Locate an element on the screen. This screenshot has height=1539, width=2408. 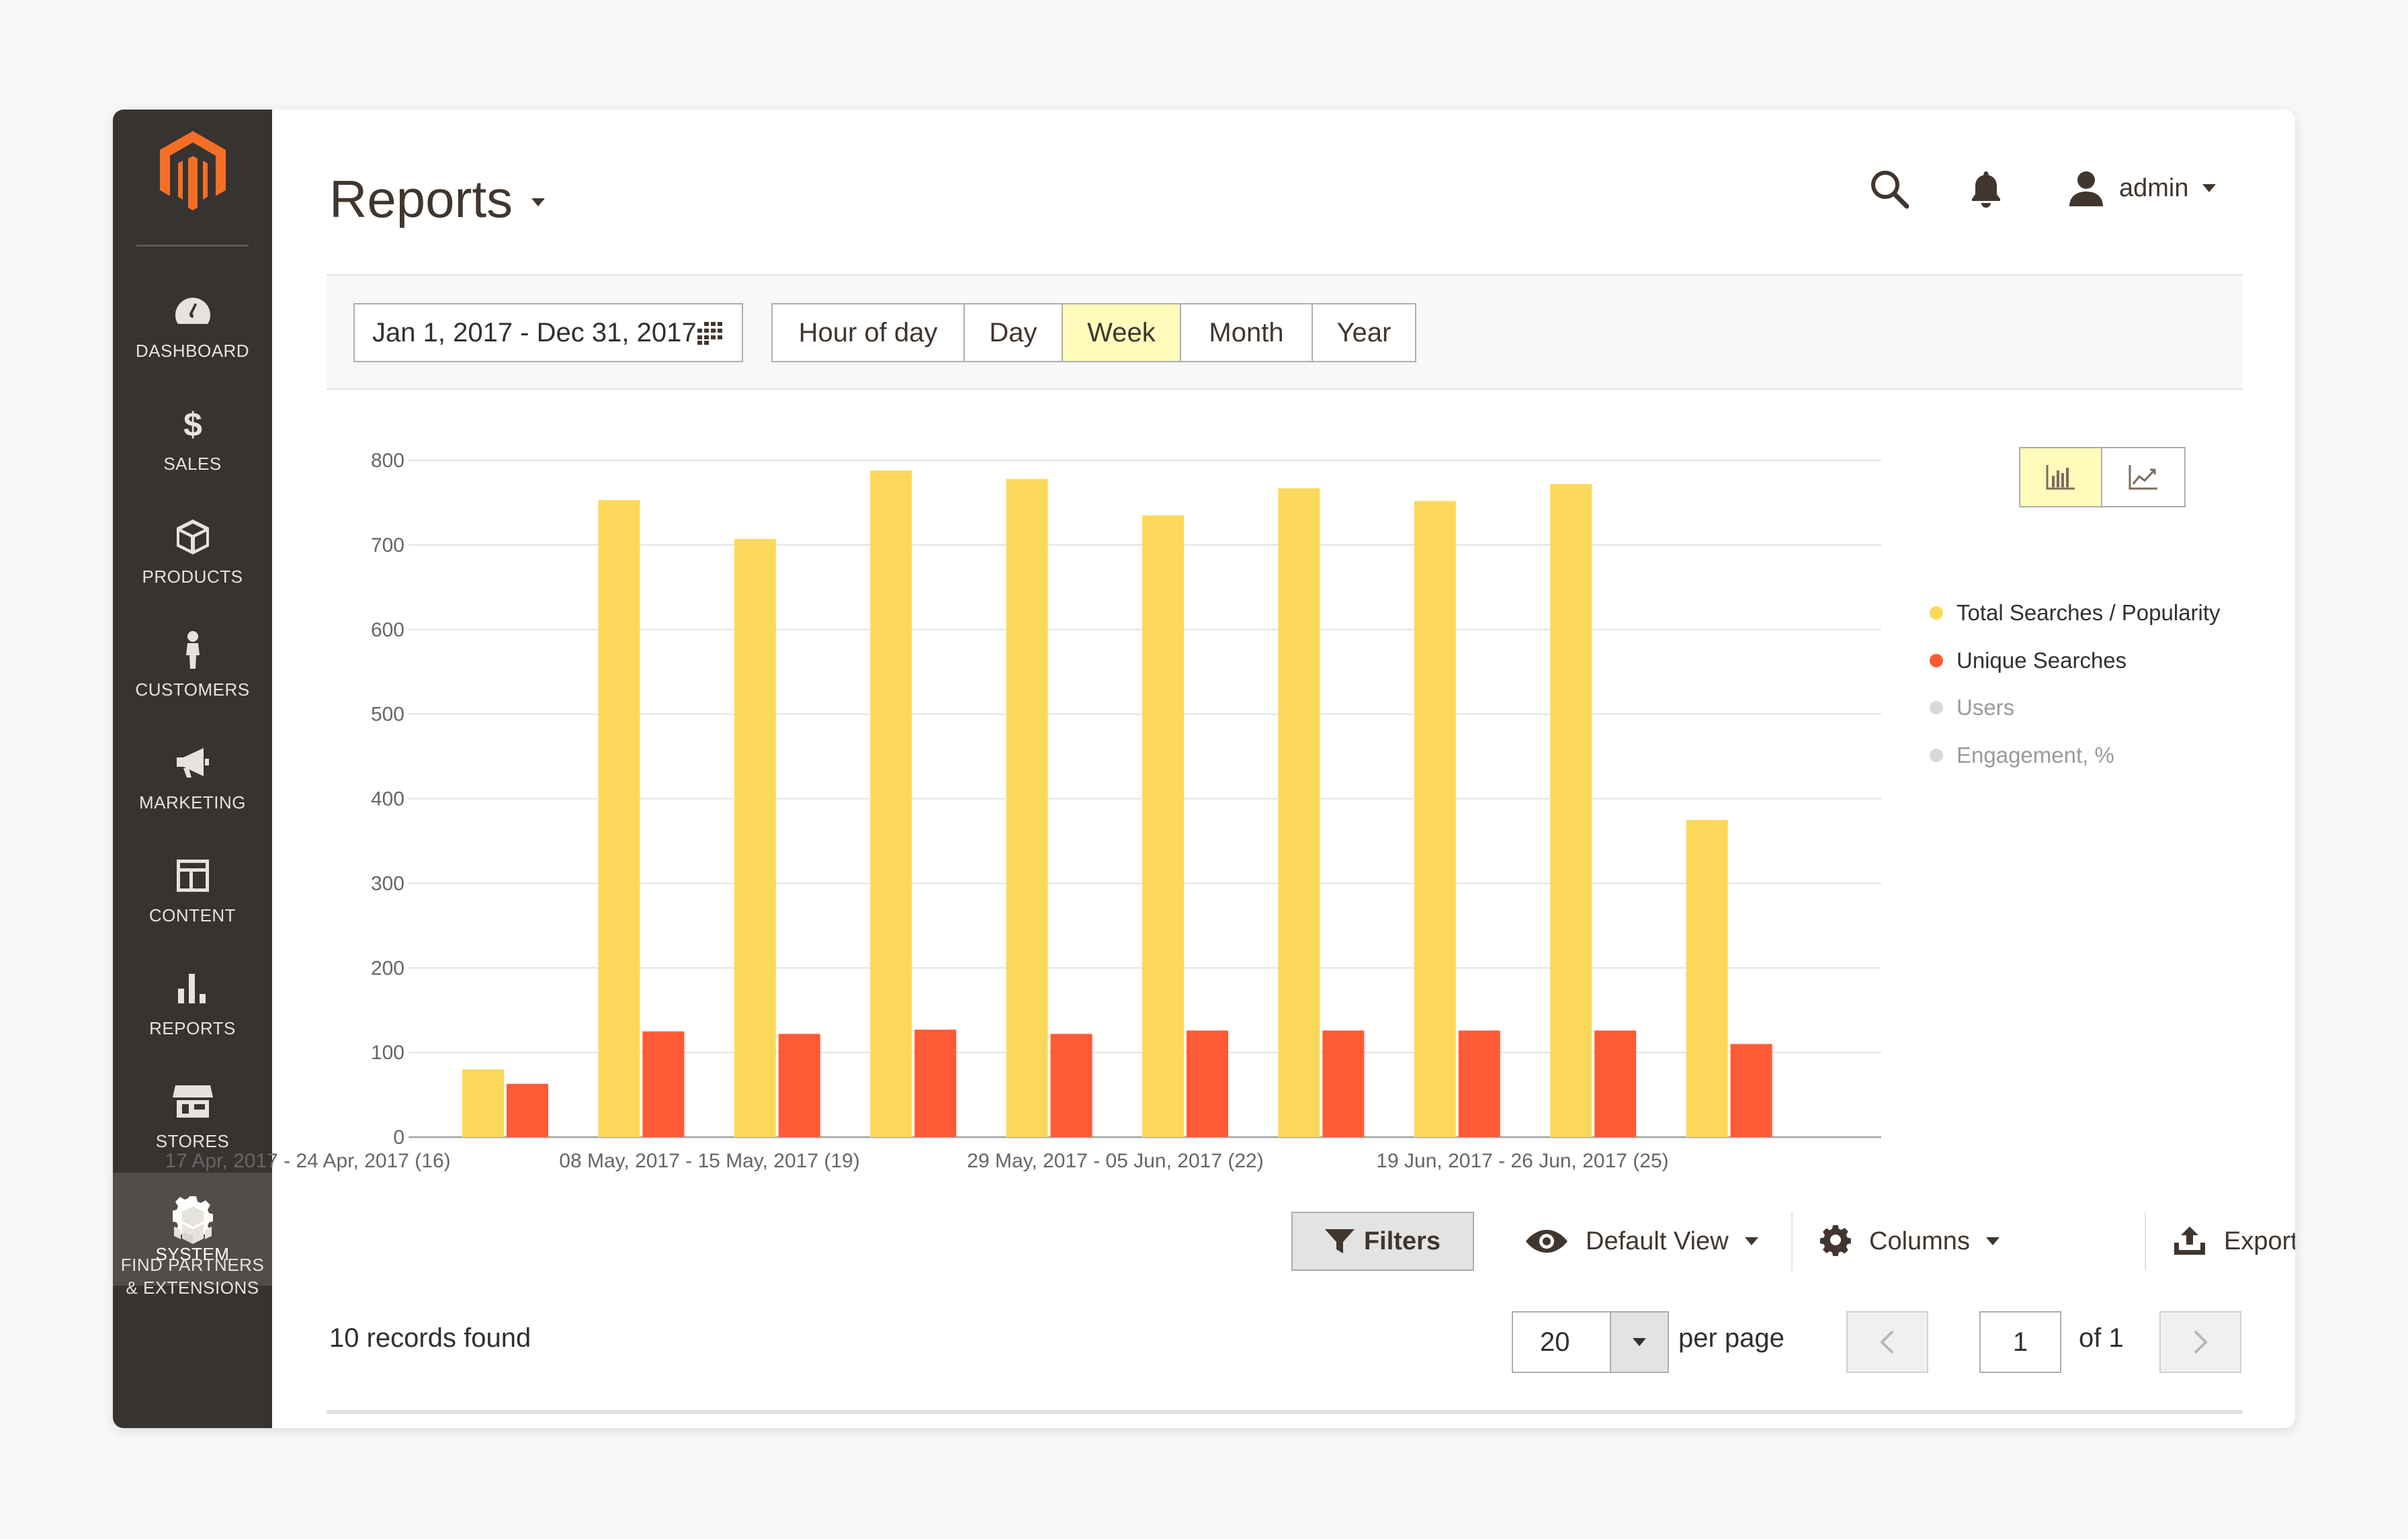
x-tick-label: 08 May, 2017 - 15 May, 2017 (19) is located at coordinates (709, 1161).